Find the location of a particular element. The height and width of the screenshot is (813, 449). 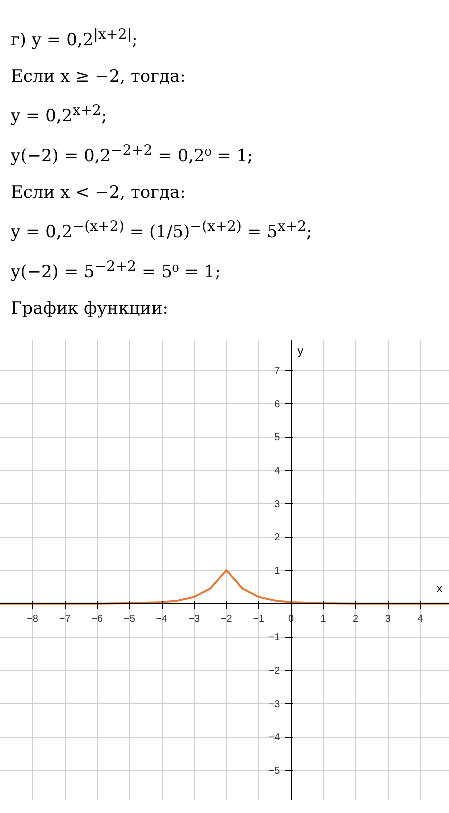

x-tick-label: −7 is located at coordinates (65, 619).